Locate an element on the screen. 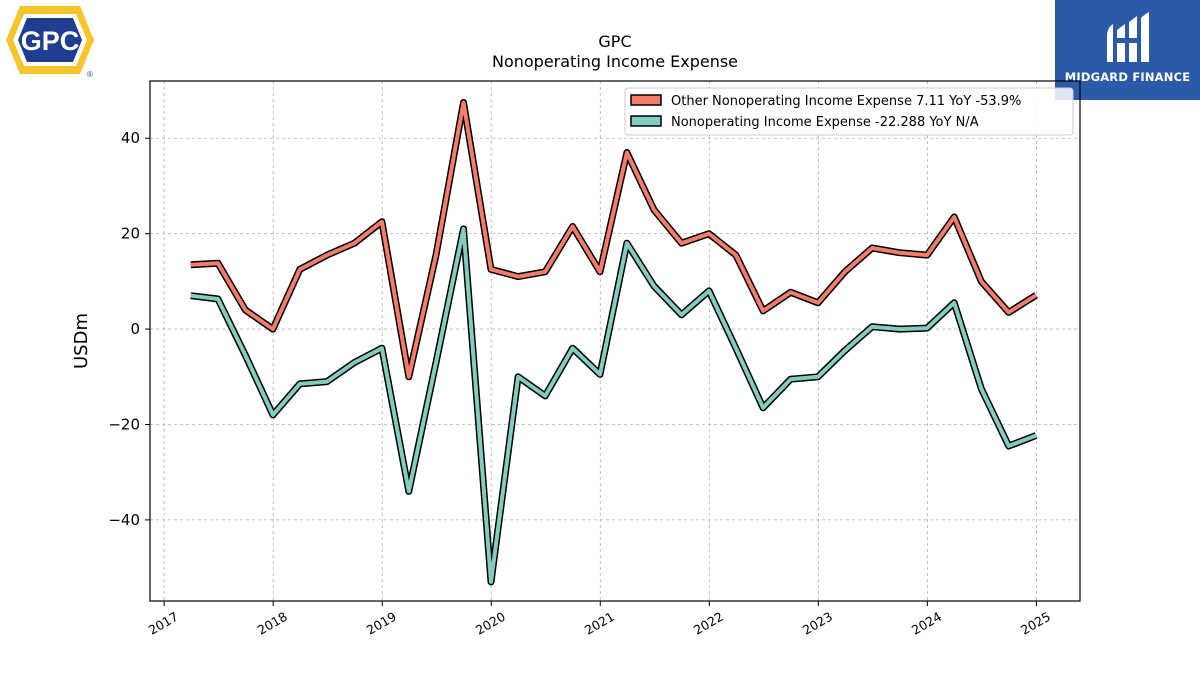 The width and height of the screenshot is (1200, 675). x-tick-label: 2017 is located at coordinates (163, 623).